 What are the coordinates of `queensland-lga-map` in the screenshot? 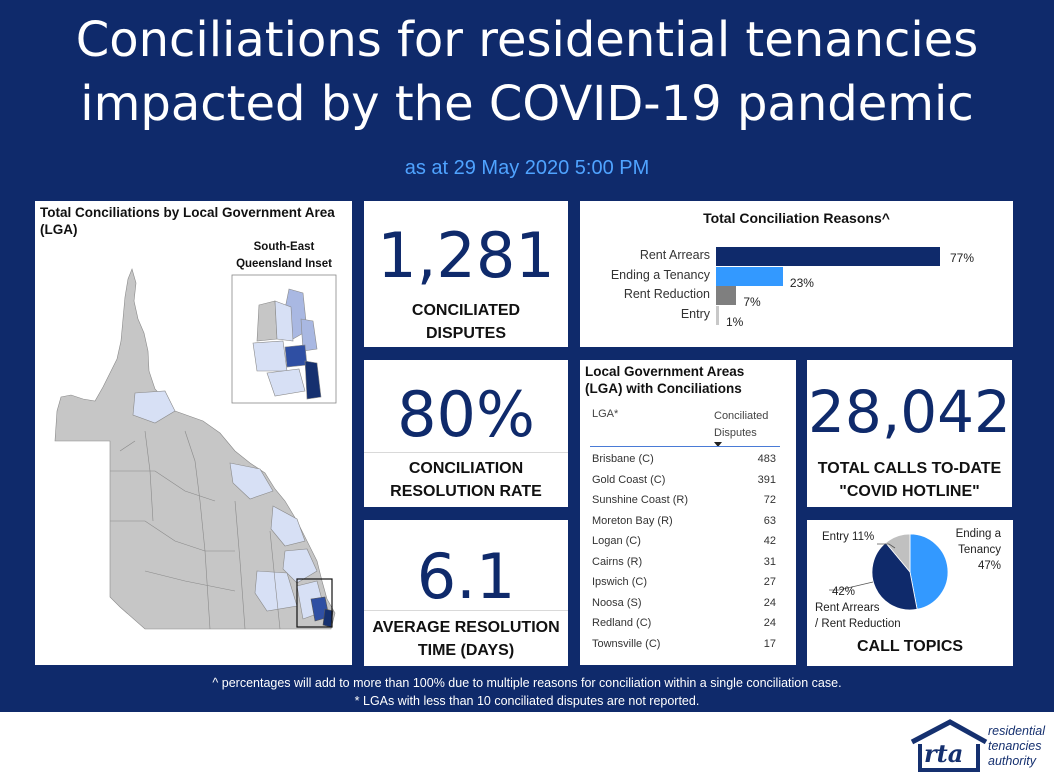 It's located at (195, 449).